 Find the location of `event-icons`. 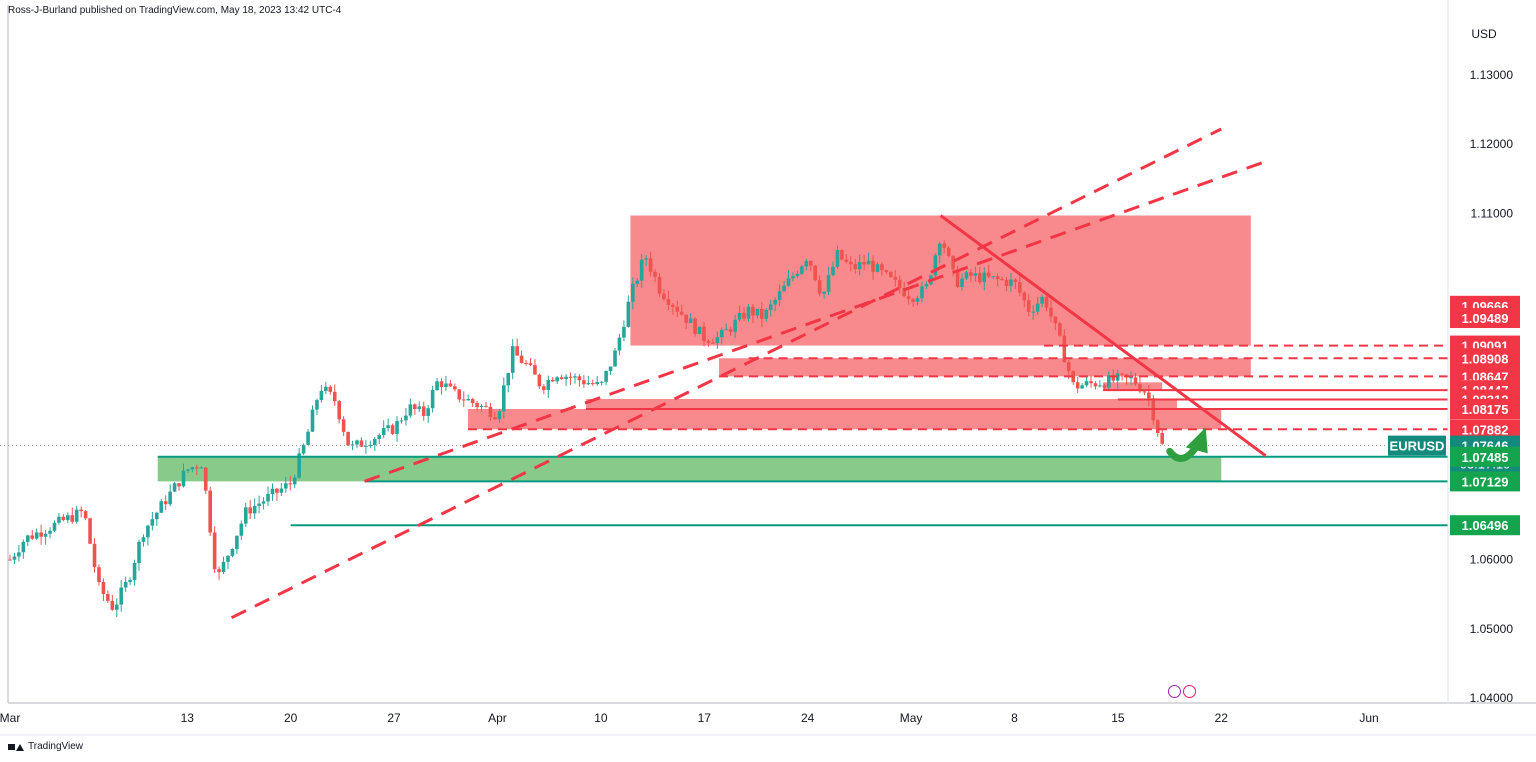

event-icons is located at coordinates (1182, 691).